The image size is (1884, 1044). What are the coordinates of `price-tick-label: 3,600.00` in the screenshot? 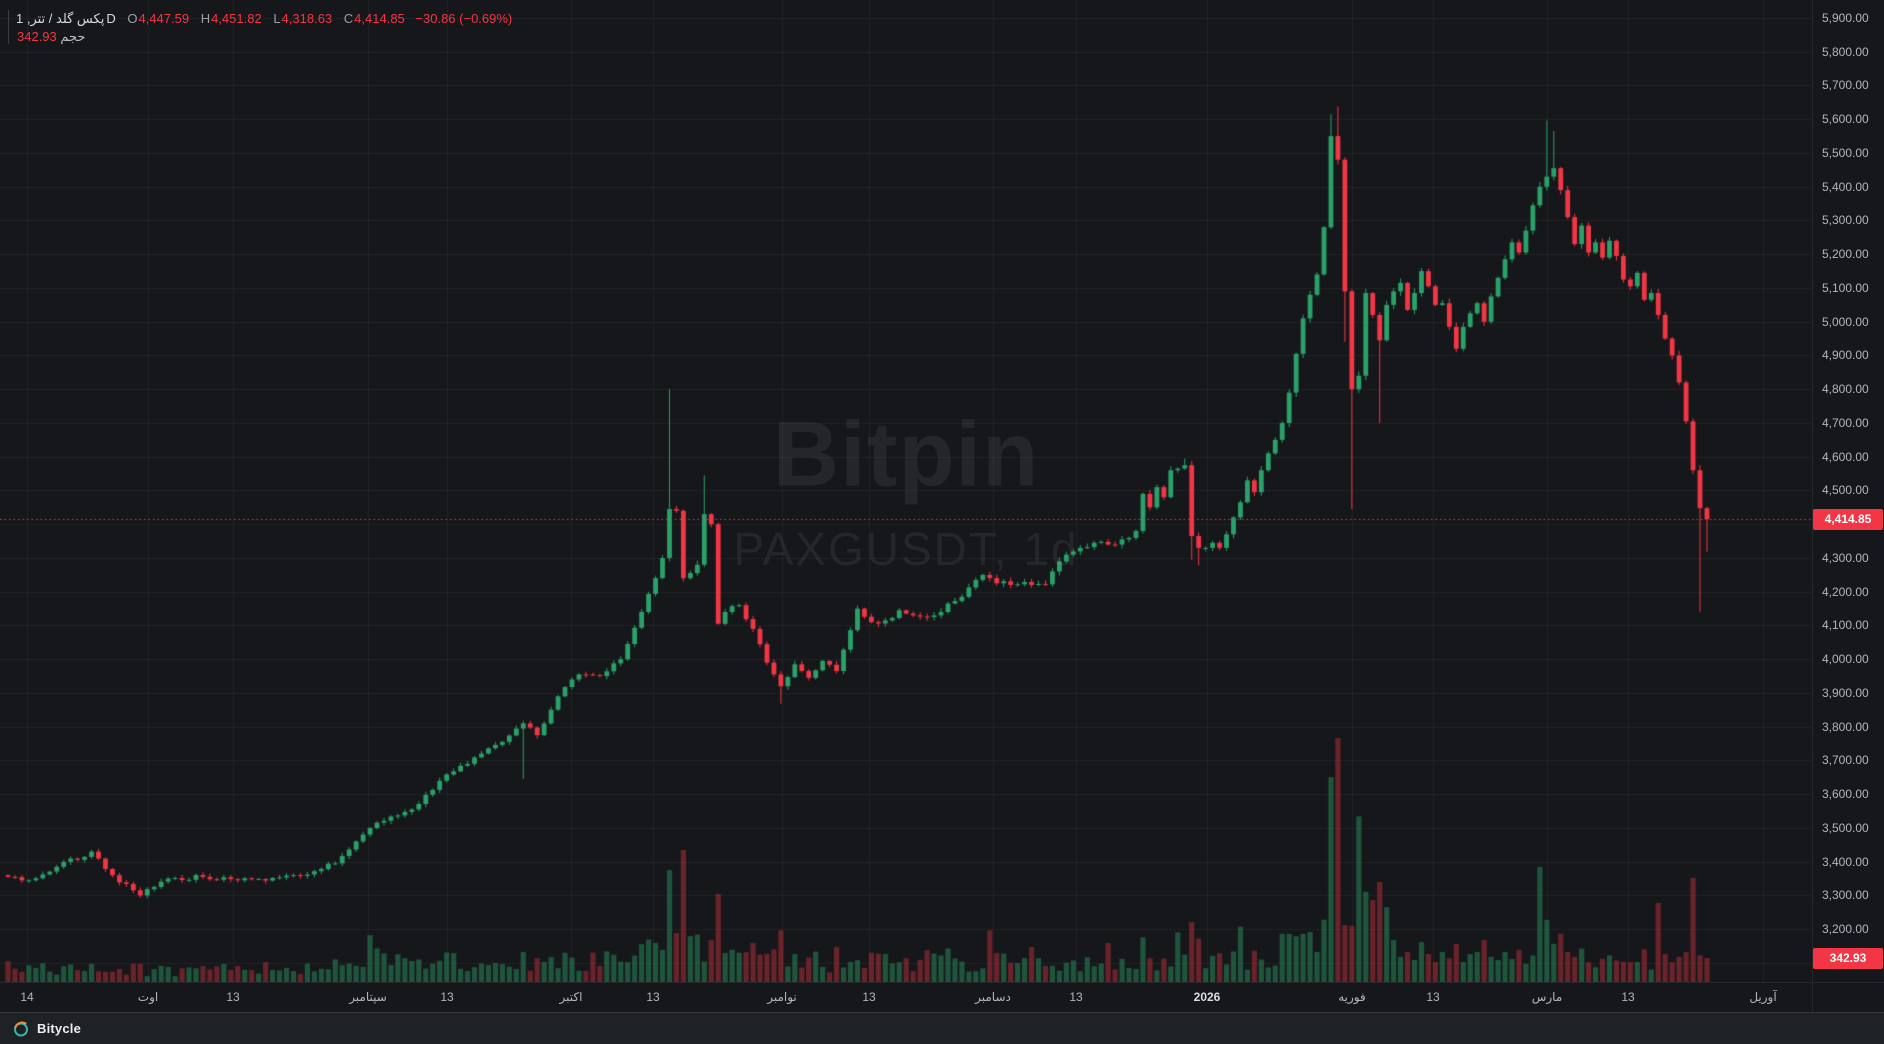 It's located at (1845, 794).